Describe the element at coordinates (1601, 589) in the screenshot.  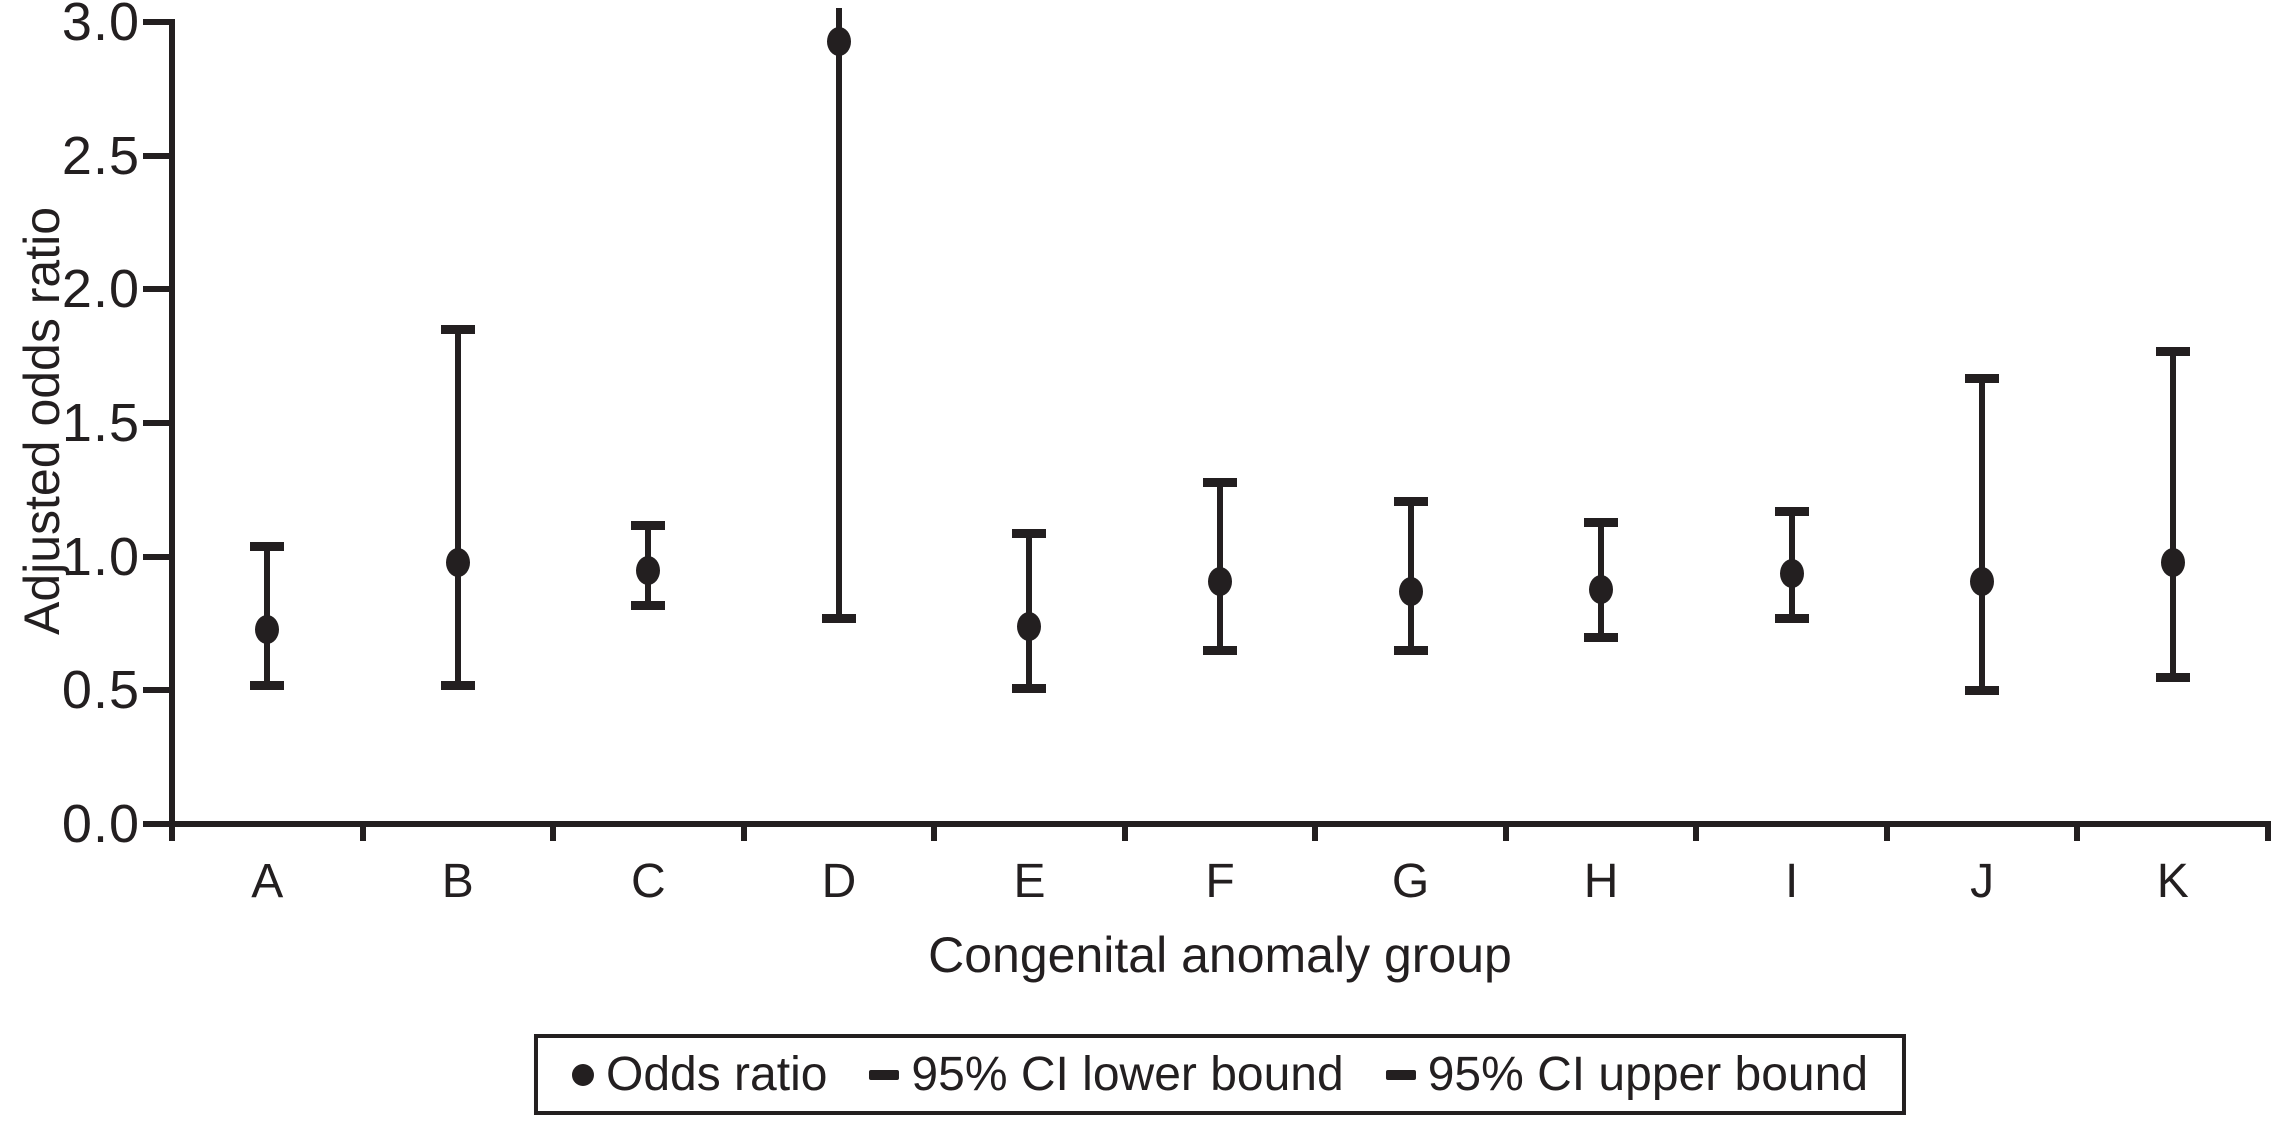
I see `odds-ratio-point-H` at that location.